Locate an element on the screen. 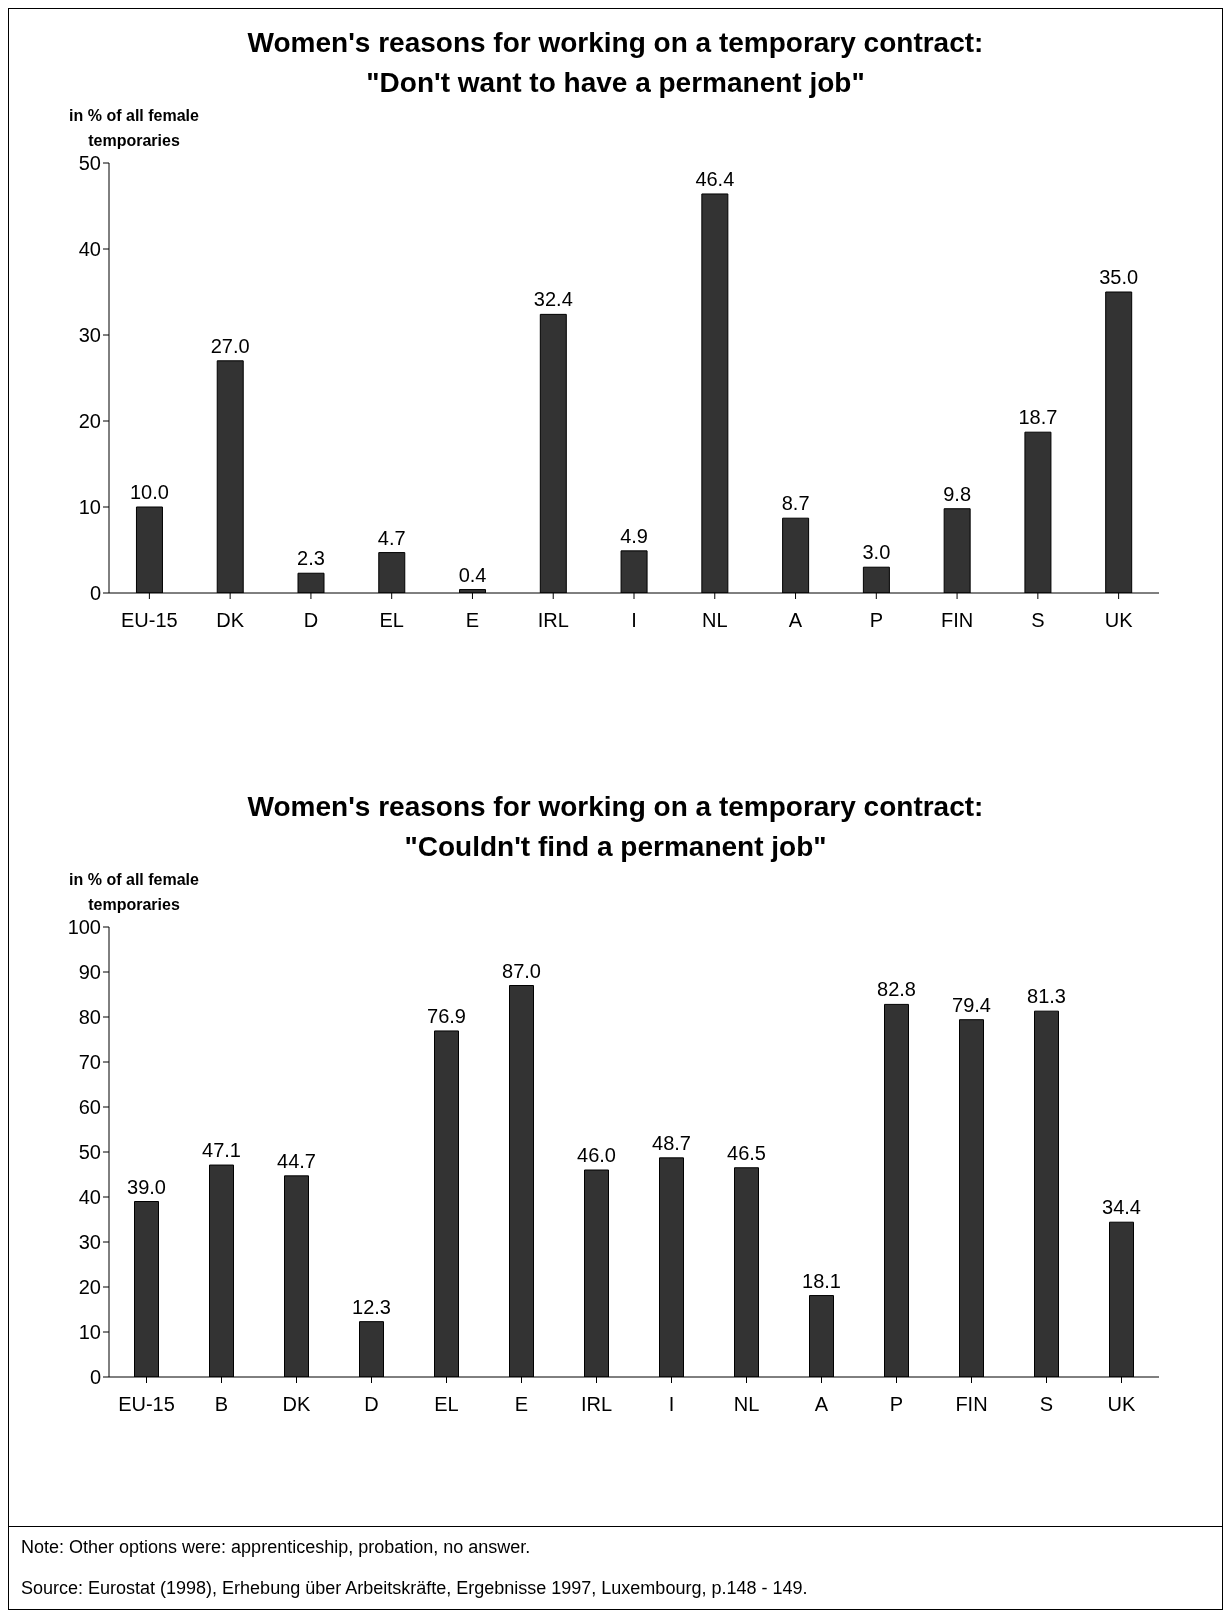 This screenshot has width=1231, height=1620. data-label: 46.4 is located at coordinates (715, 178).